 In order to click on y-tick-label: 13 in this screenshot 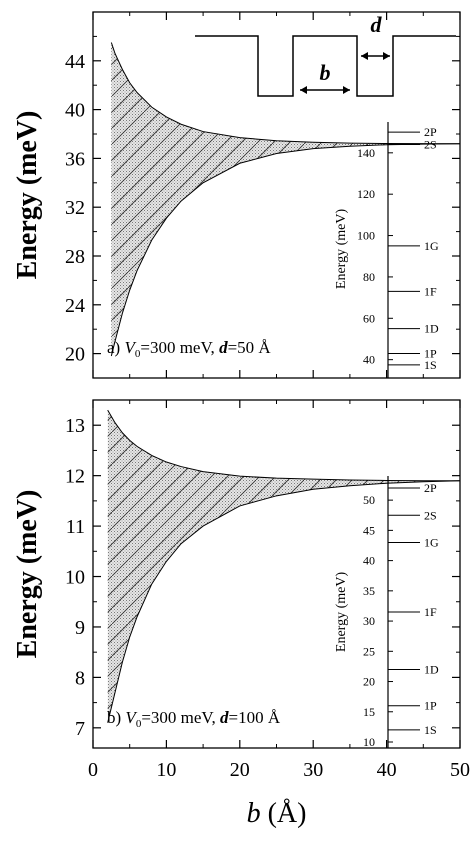, I will do `click(75, 426)`.